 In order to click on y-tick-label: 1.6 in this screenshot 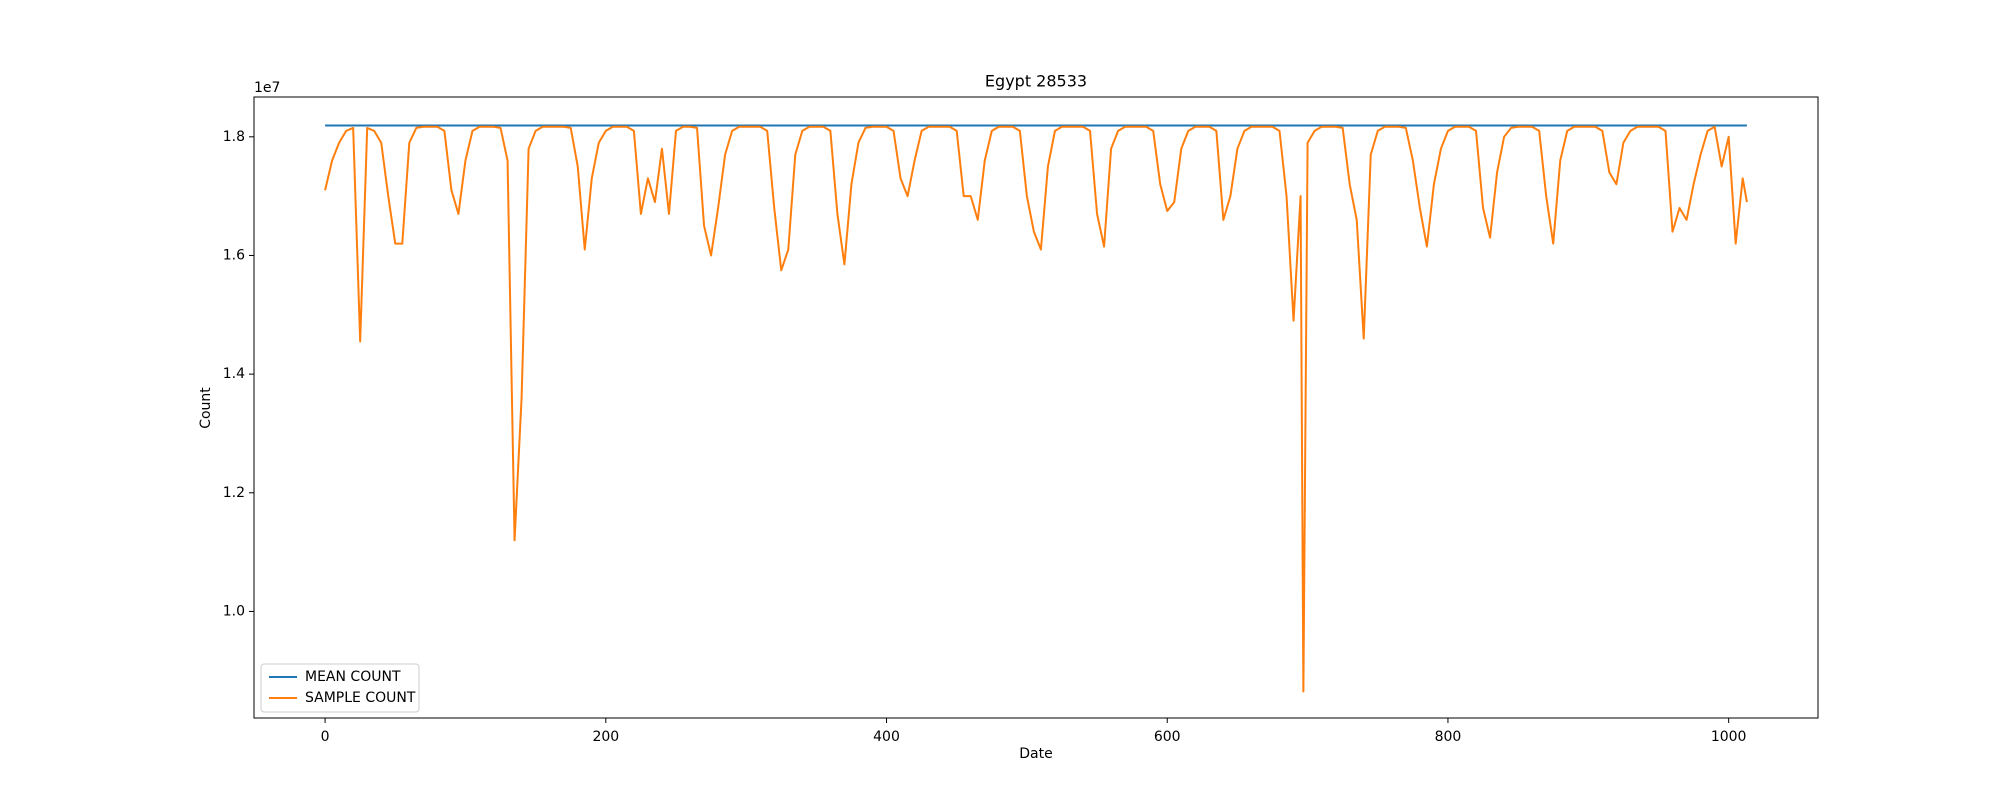, I will do `click(234, 255)`.